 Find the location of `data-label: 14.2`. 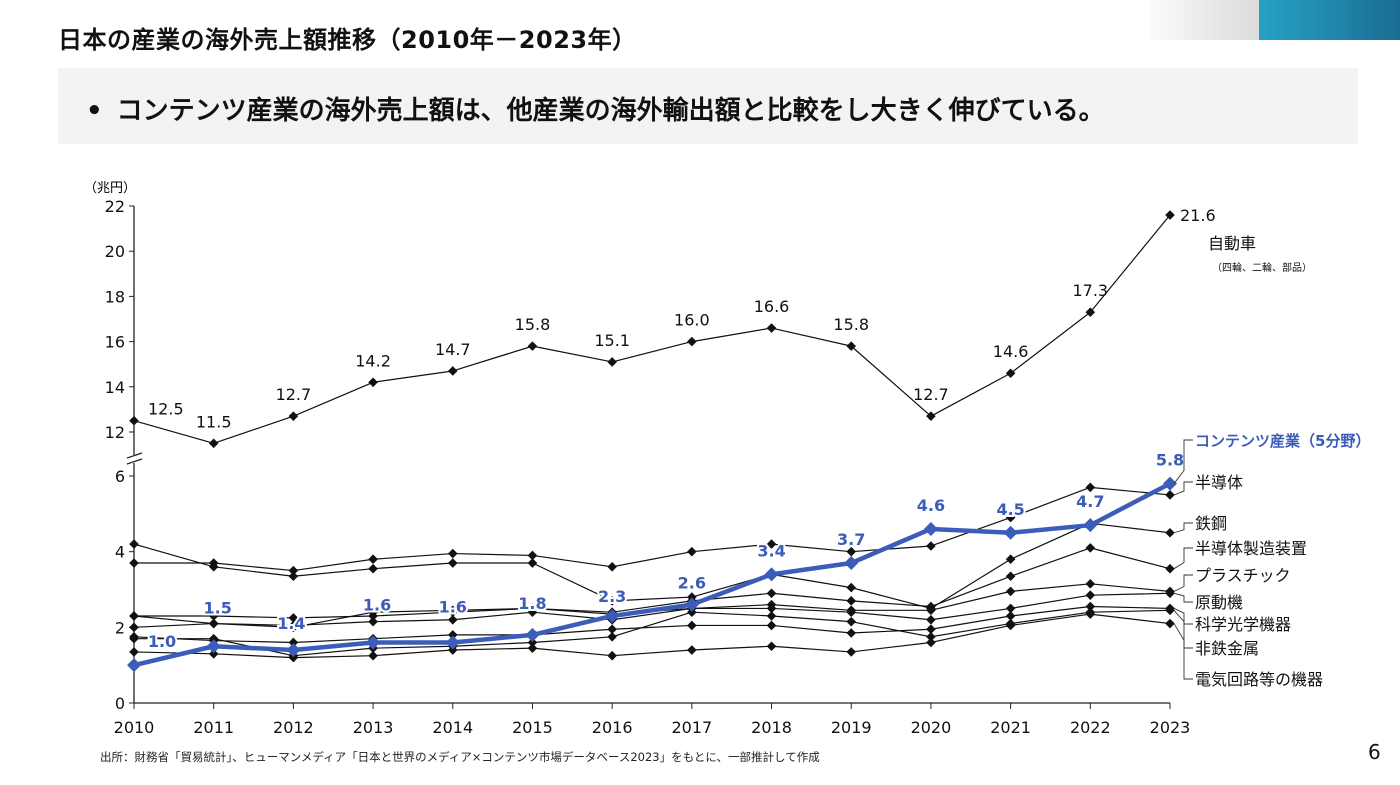

data-label: 14.2 is located at coordinates (373, 360).